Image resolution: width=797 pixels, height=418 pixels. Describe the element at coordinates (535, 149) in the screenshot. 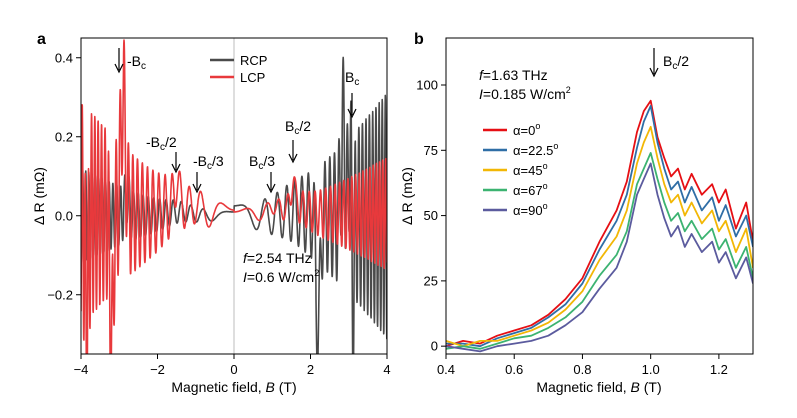

I see `legend-label-alpha-22-5: α=22.5o` at that location.